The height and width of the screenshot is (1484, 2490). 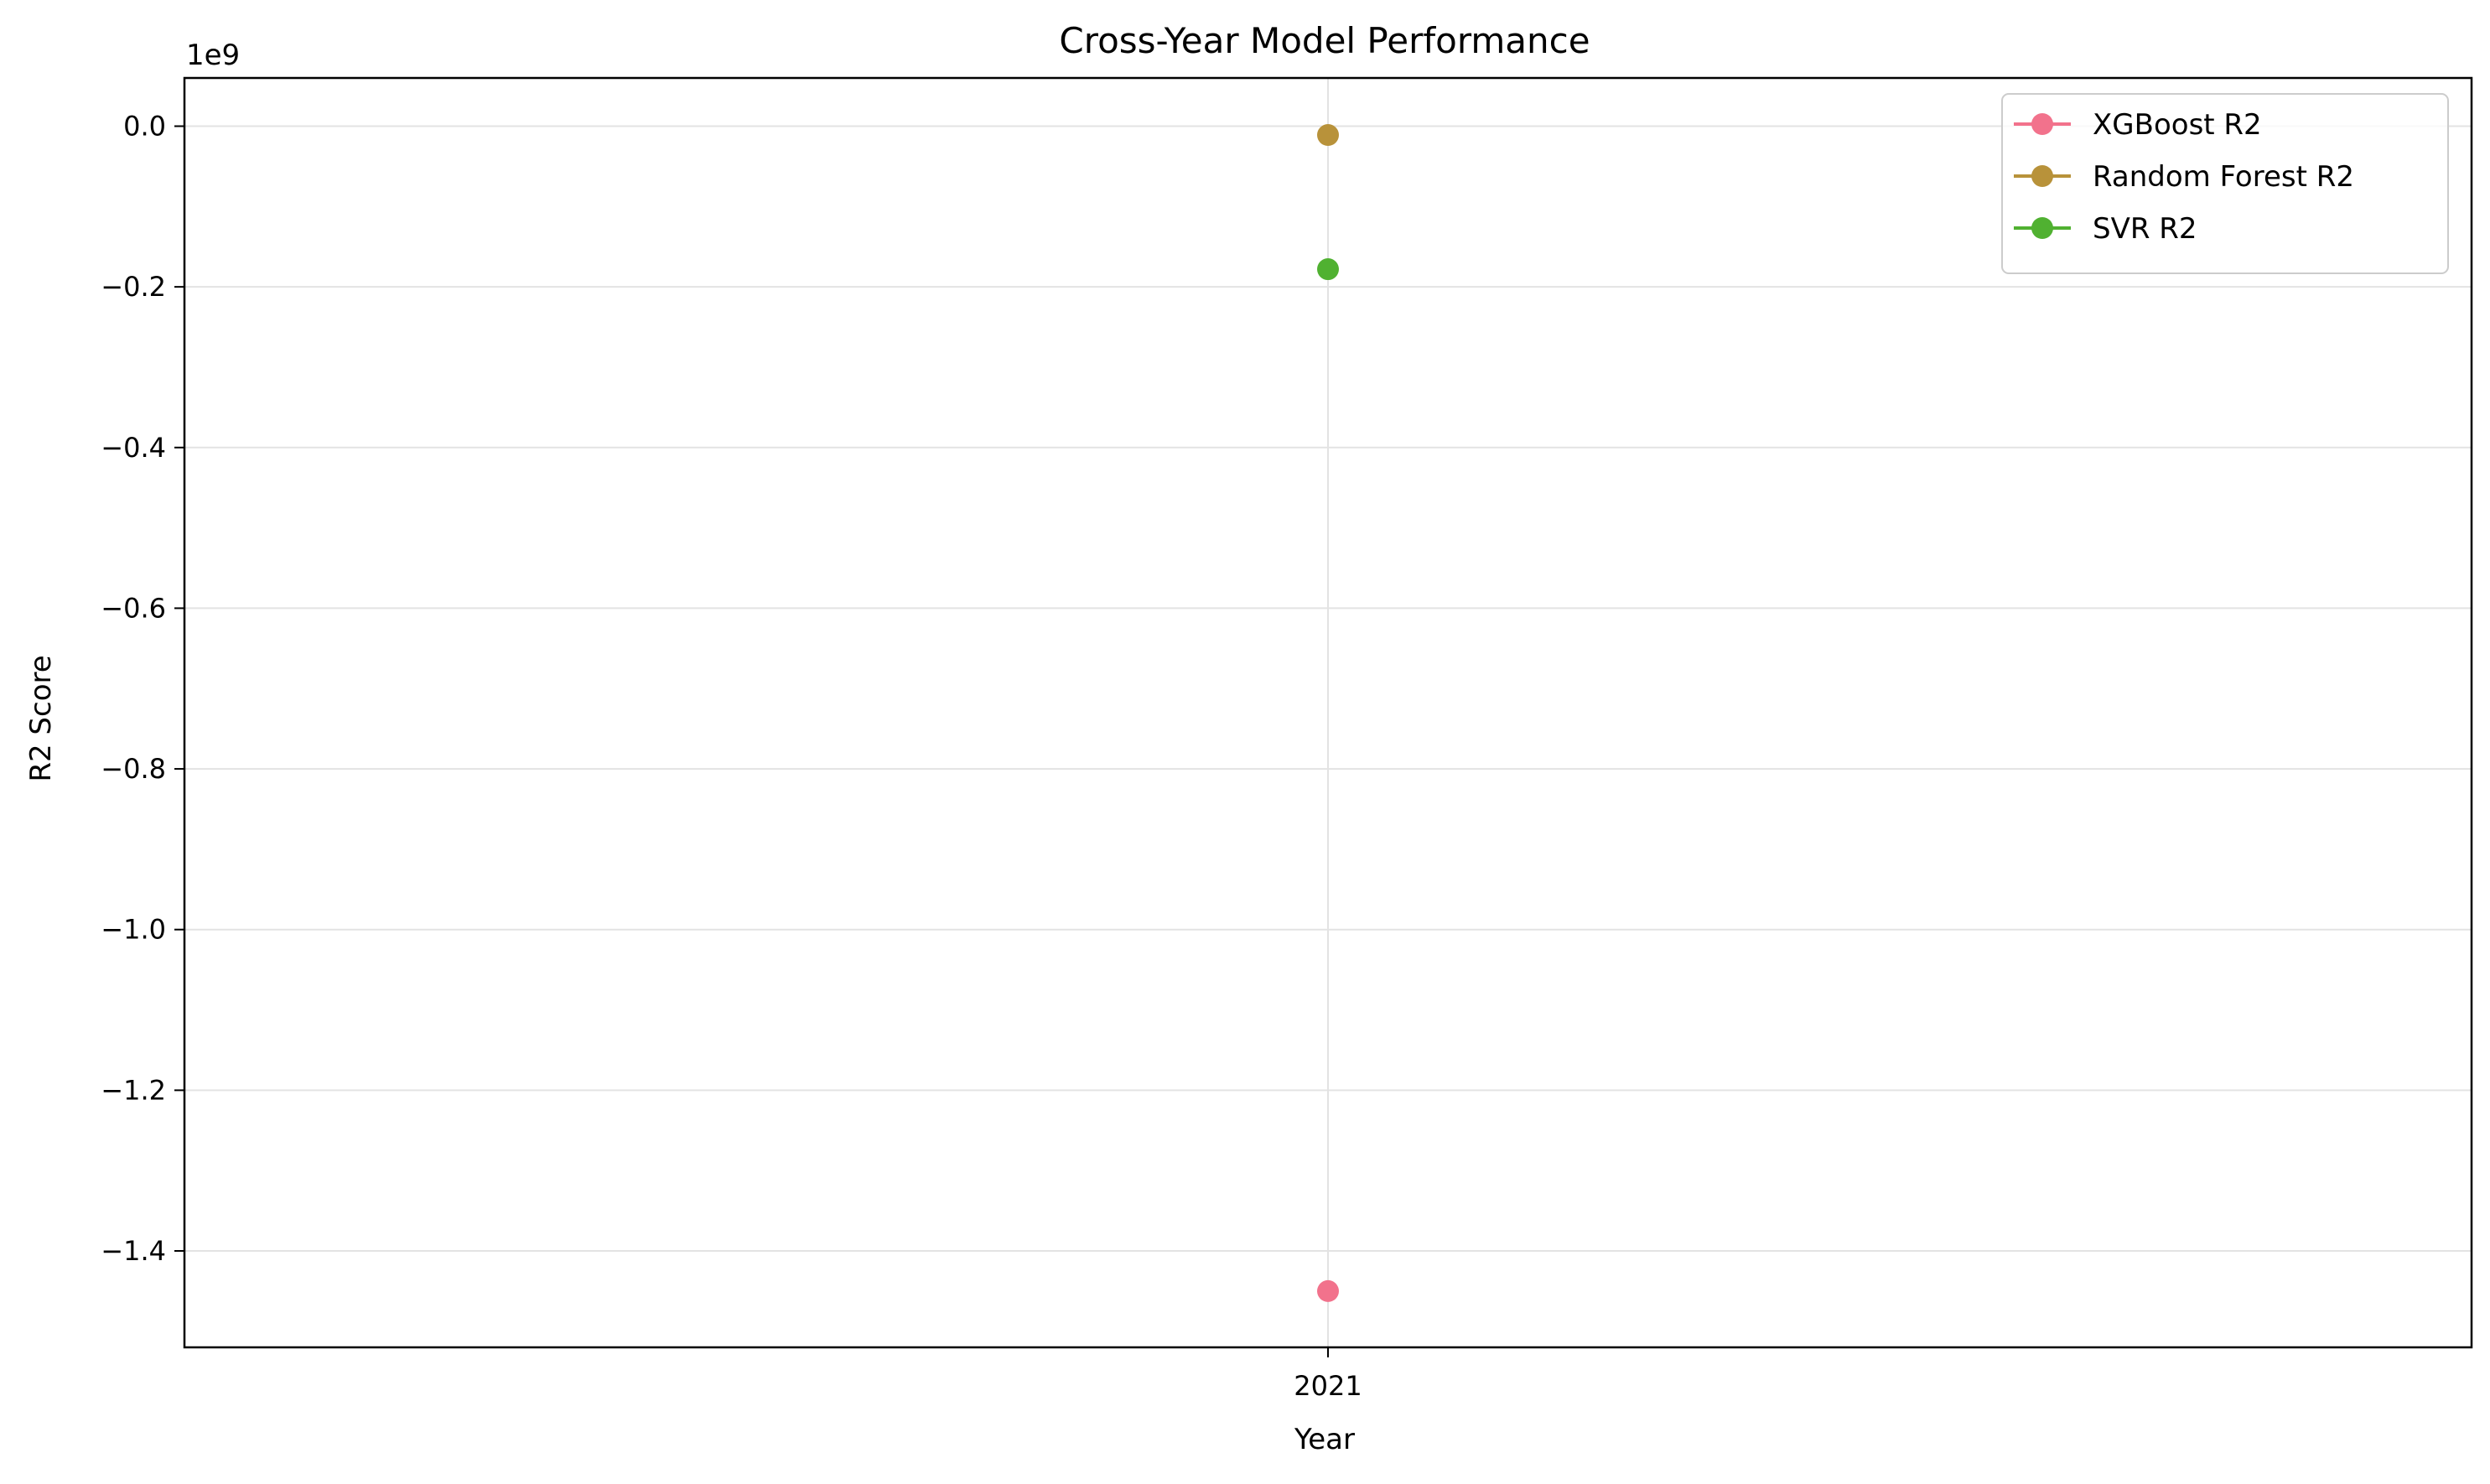 I want to click on x-tick-label: 2021, so click(x=1328, y=1386).